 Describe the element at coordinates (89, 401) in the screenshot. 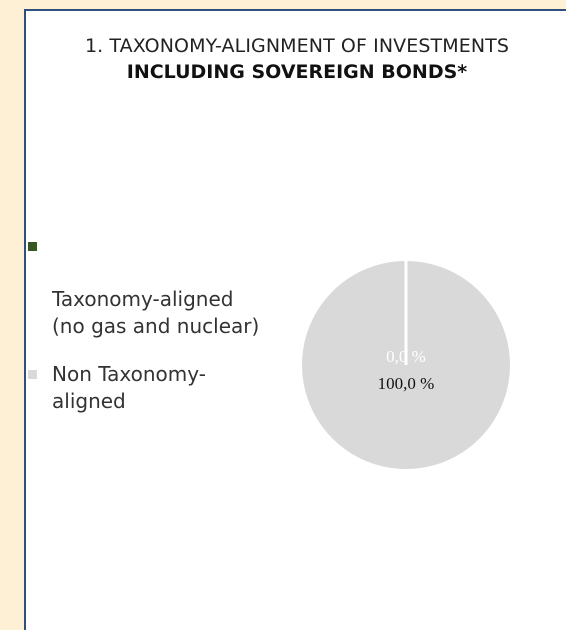

I see `legend-label-non-taxonomy-aligned-line-2: aligned` at that location.